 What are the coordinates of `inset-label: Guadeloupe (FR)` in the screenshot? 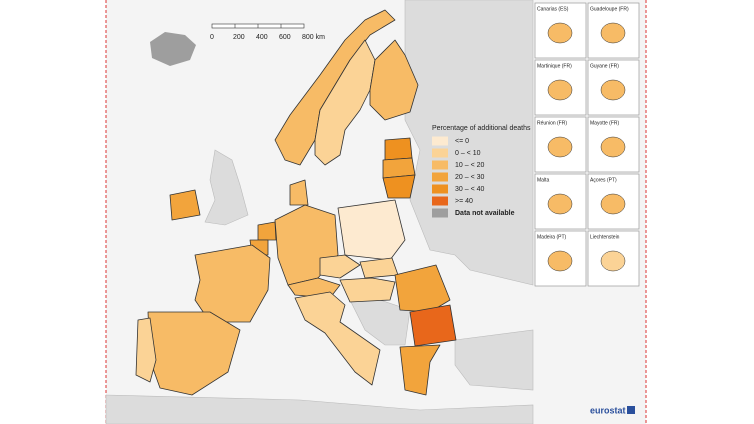 It's located at (609, 9).